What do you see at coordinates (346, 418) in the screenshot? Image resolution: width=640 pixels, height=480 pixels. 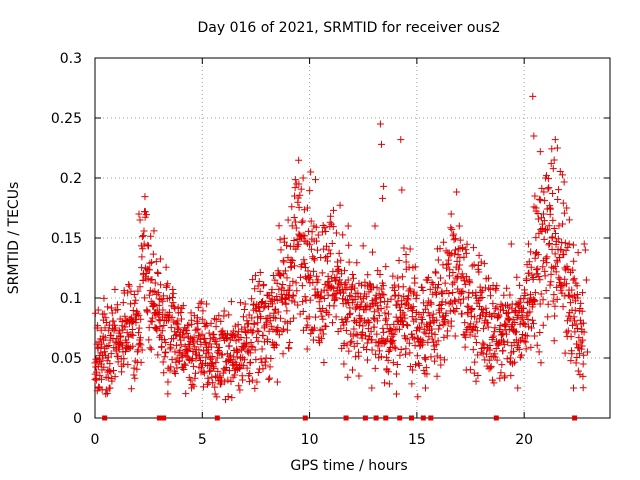 I see `baseline-marker` at bounding box center [346, 418].